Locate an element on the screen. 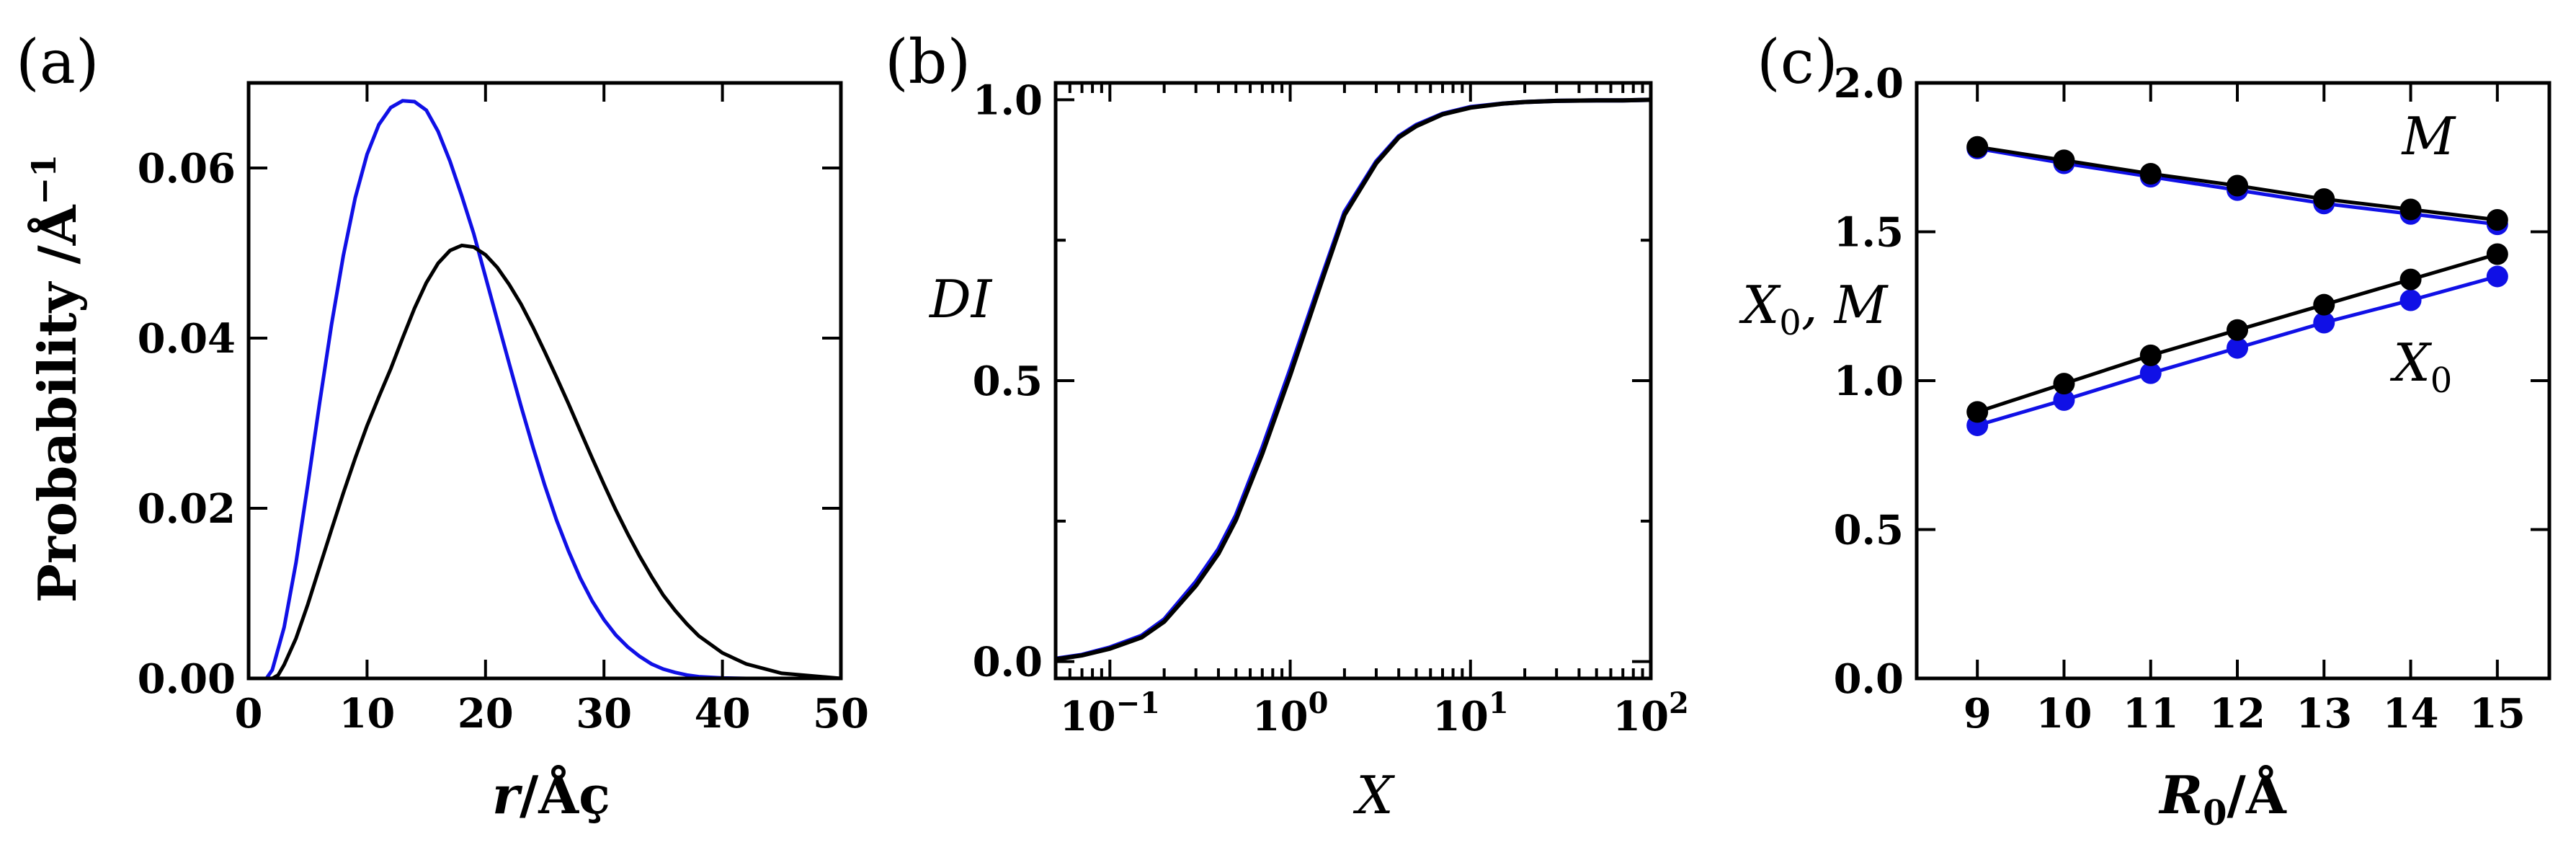  x-axis-label-c-sub: 0 is located at coordinates (2215, 813).